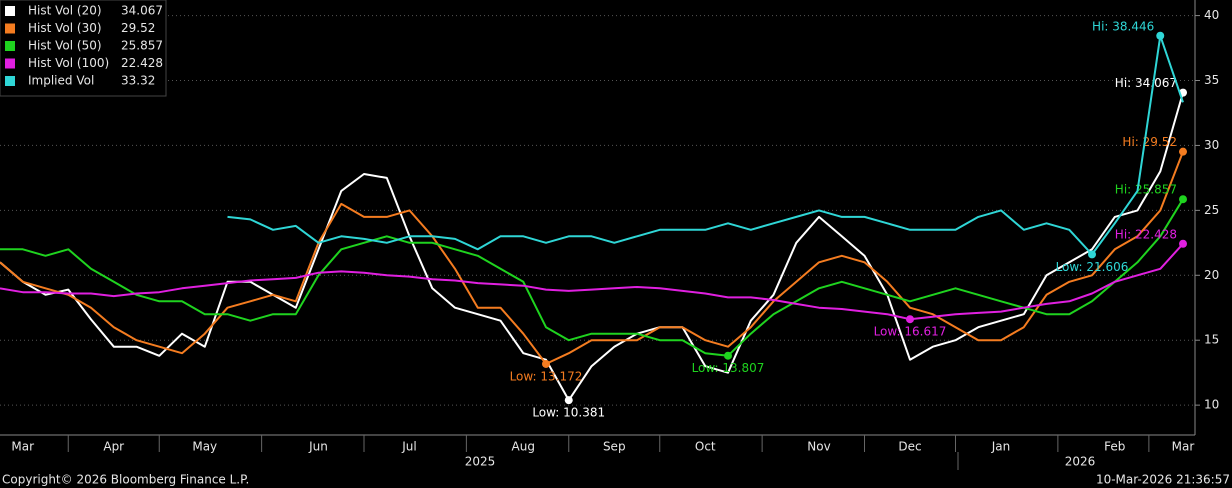 Image resolution: width=1232 pixels, height=488 pixels. Describe the element at coordinates (318, 447) in the screenshot. I see `x-tick-label: Jun` at that location.